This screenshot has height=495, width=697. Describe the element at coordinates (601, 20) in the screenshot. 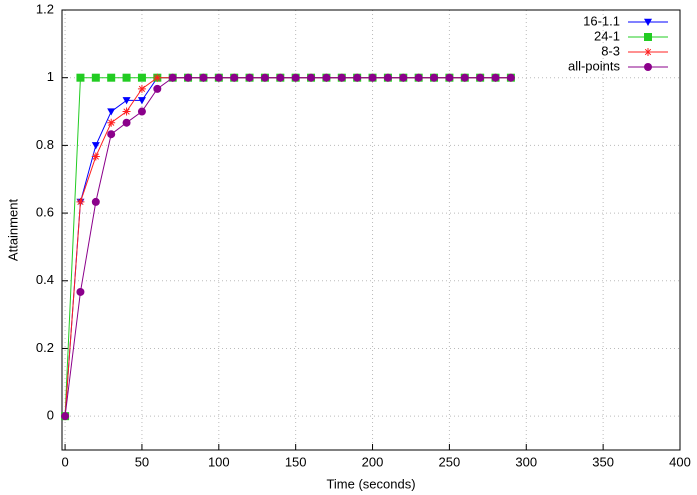

I see `legend-label: 16-1.1` at that location.